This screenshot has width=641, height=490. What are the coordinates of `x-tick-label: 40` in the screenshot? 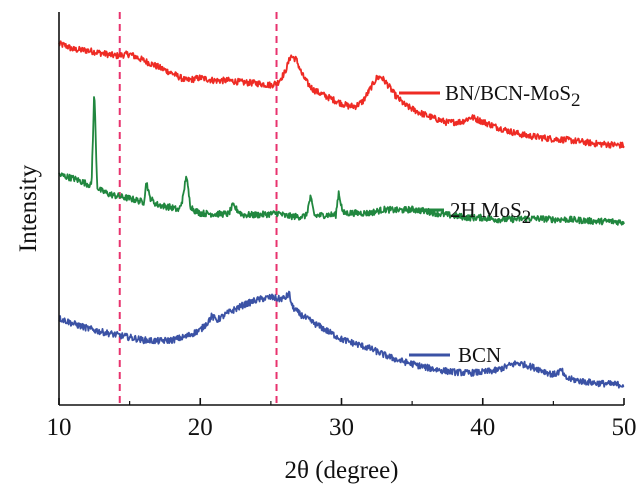 It's located at (482, 427).